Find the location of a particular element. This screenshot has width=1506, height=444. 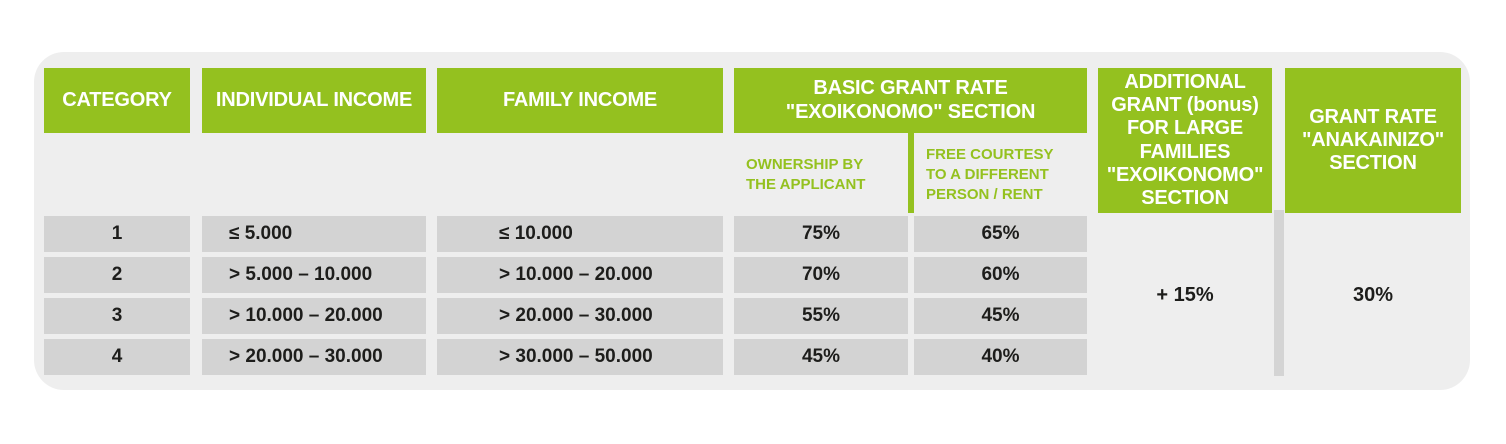

header-anakainizo-section: GRANT RATE "ANAKAINIZO" SECTION is located at coordinates (1373, 140).